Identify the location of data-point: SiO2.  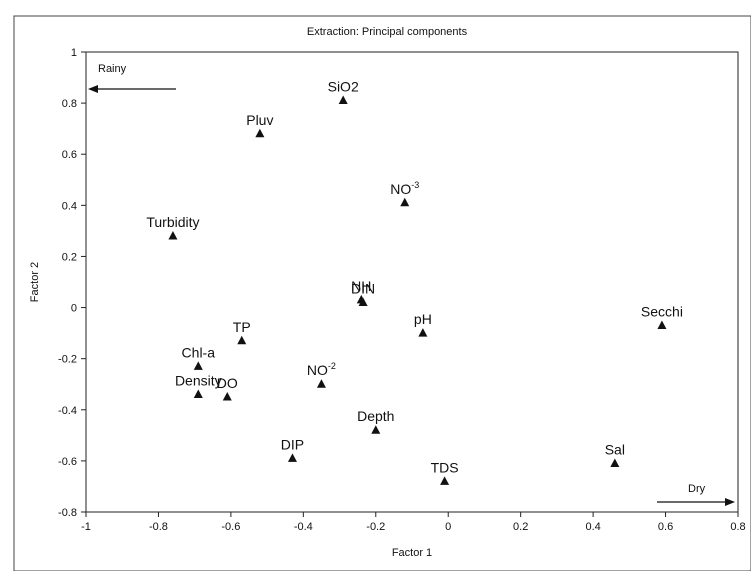
(343, 92).